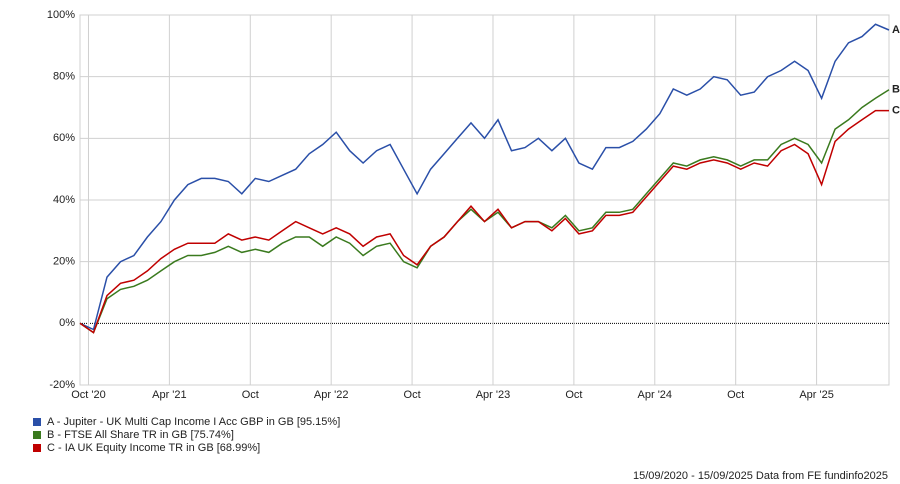 The width and height of the screenshot is (900, 484). I want to click on x-tick-label: Apr '22, so click(331, 395).